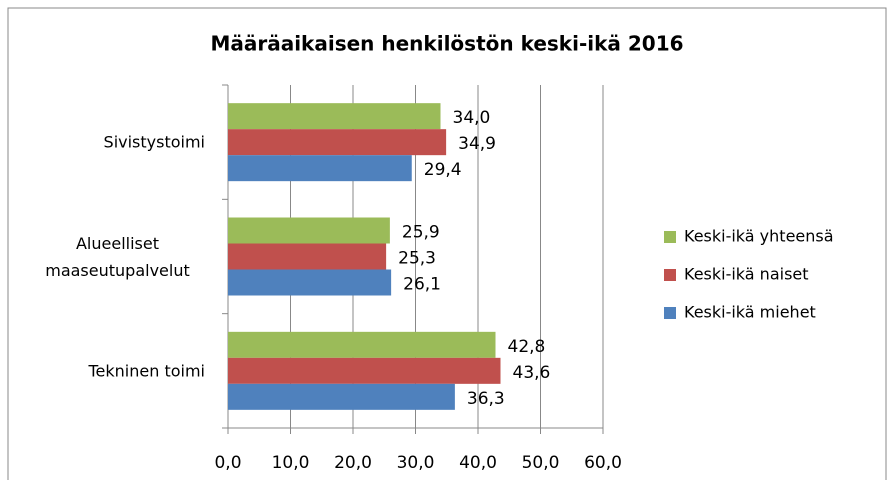  What do you see at coordinates (353, 463) in the screenshot?
I see `x-tick-label: 20,0` at bounding box center [353, 463].